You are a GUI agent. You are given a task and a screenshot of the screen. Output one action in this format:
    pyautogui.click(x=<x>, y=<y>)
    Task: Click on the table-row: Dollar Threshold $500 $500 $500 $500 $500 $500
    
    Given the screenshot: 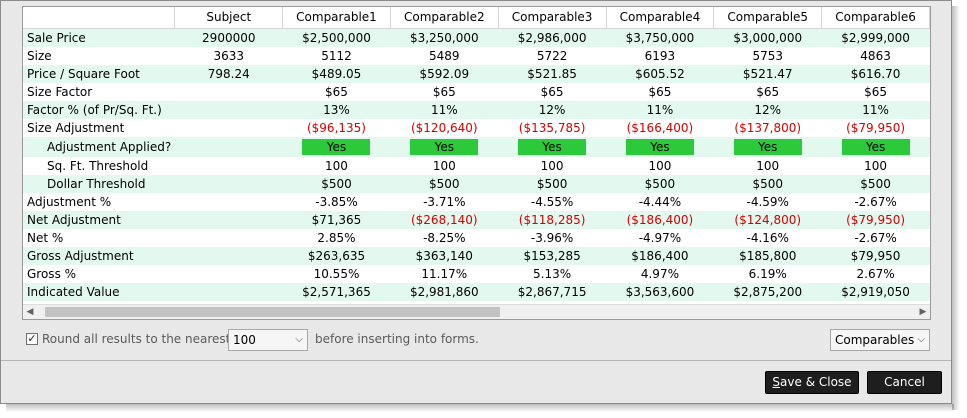 What is the action you would take?
    pyautogui.click(x=476, y=184)
    